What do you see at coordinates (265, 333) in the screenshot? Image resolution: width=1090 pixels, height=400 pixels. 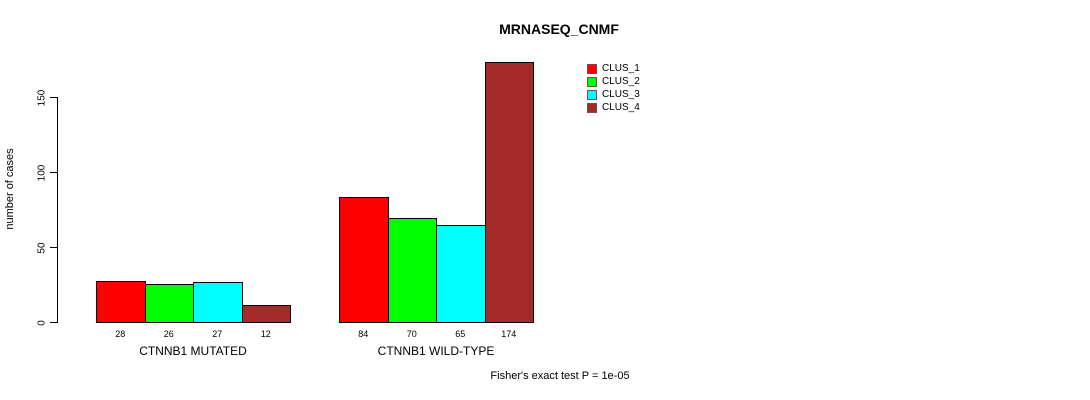 I see `bar-value-label-clus-4-ctnnb1-mutated: 12` at bounding box center [265, 333].